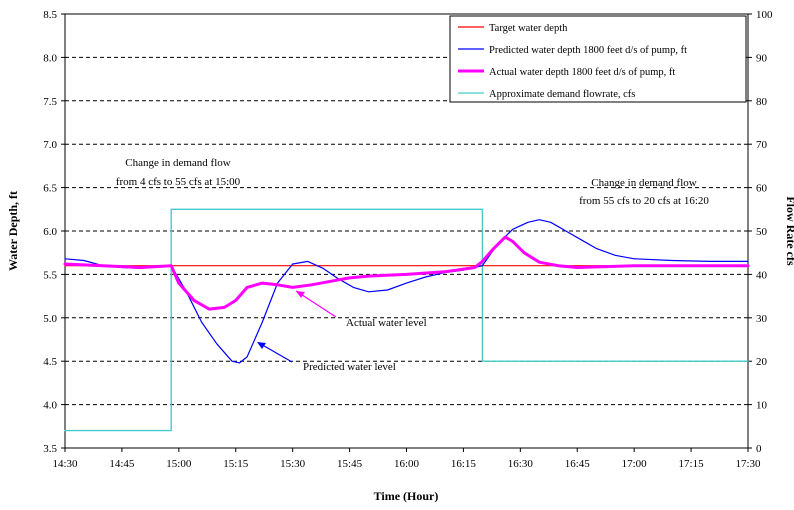 The height and width of the screenshot is (510, 794). Describe the element at coordinates (50, 449) in the screenshot. I see `y-left-tick-label-0: 3.5` at that location.